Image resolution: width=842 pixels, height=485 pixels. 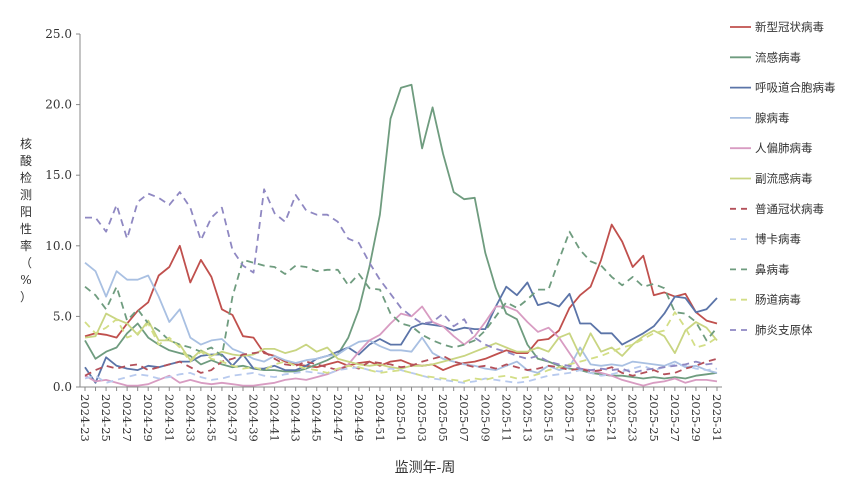 What do you see at coordinates (211, 418) in the screenshot?
I see `x-tick-label: 2024-35` at bounding box center [211, 418].